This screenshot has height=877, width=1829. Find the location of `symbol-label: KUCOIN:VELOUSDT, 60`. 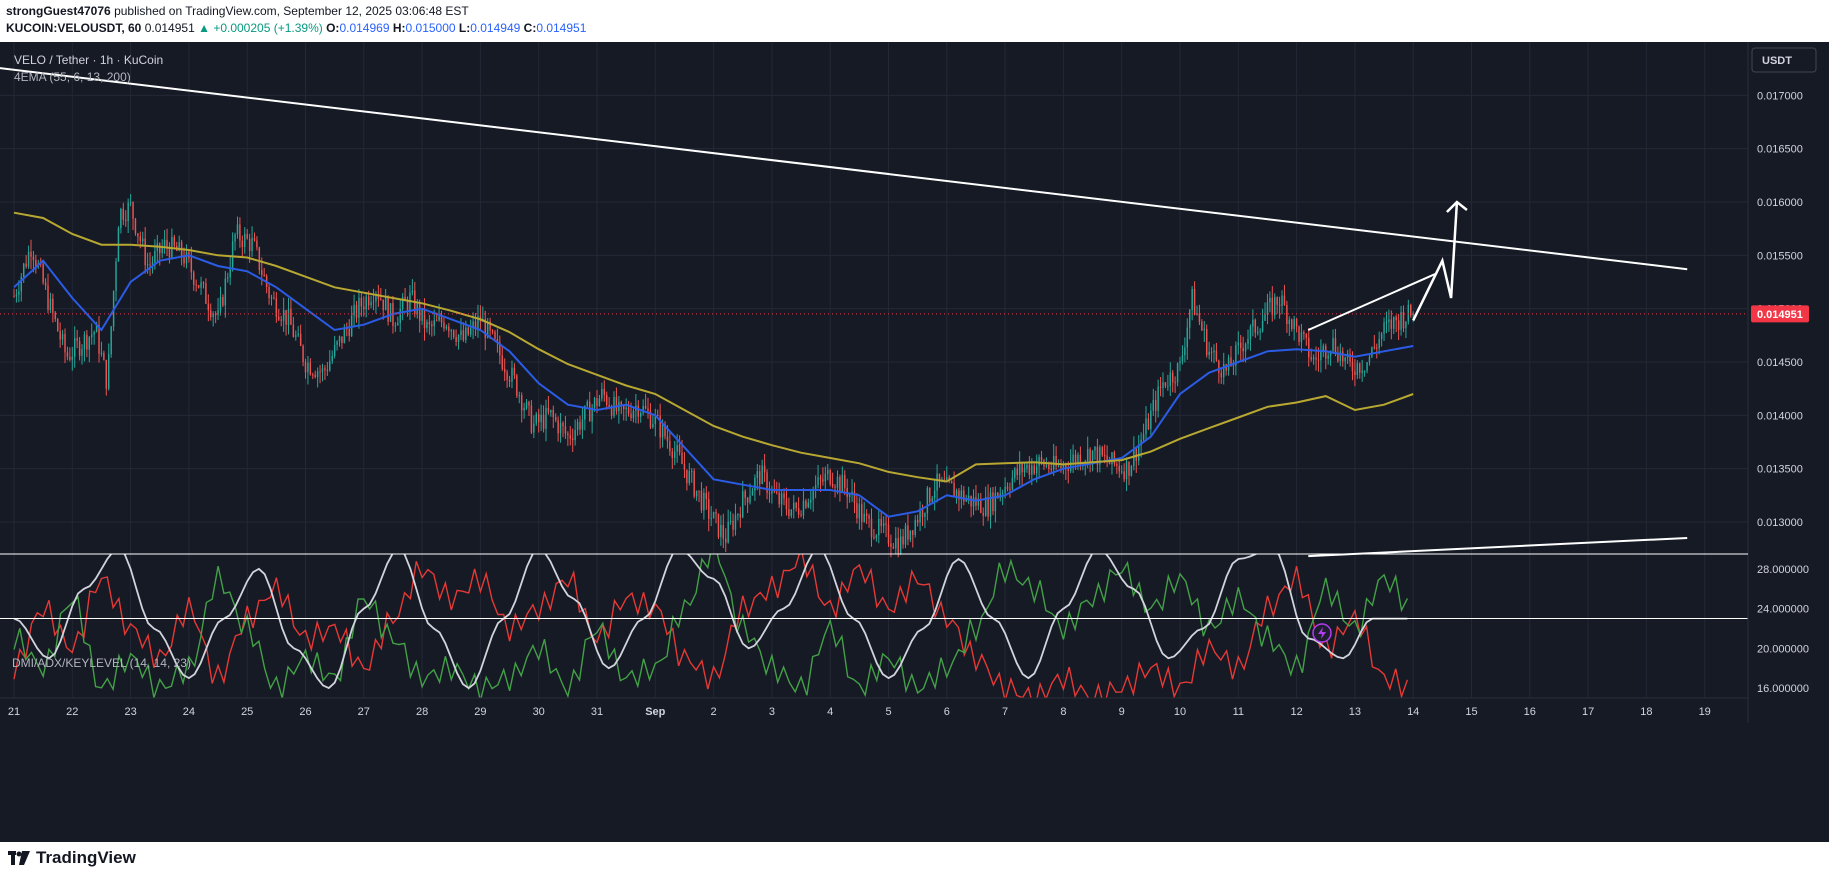

symbol-label: KUCOIN:VELOUSDT, 60 is located at coordinates (74, 28).